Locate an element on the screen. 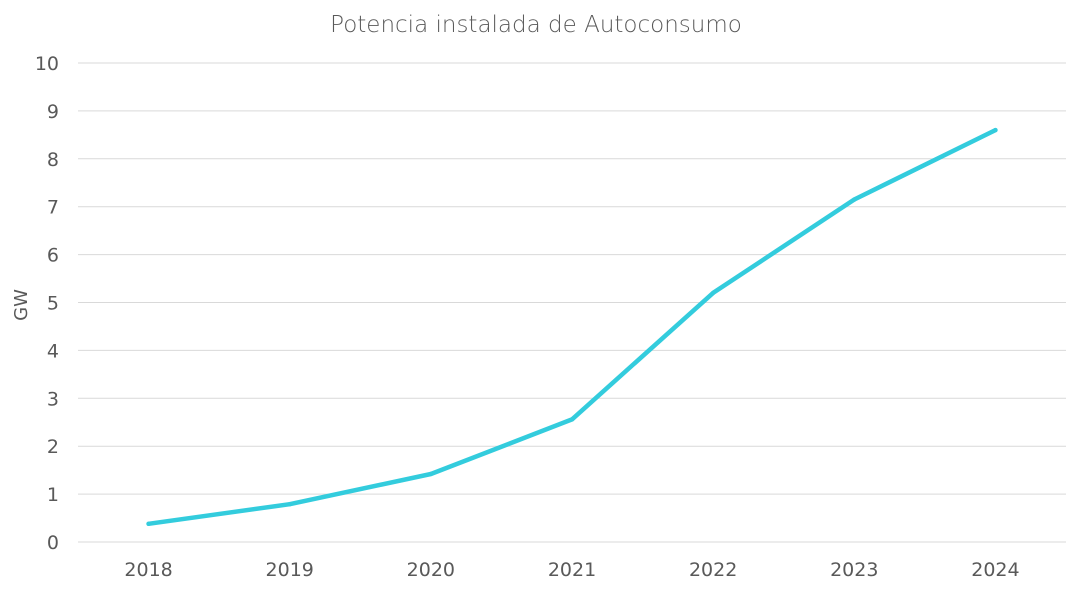  y-axis-ticks: 0 1 2 3 4 5 6 7 8 9 10 is located at coordinates (47, 303).